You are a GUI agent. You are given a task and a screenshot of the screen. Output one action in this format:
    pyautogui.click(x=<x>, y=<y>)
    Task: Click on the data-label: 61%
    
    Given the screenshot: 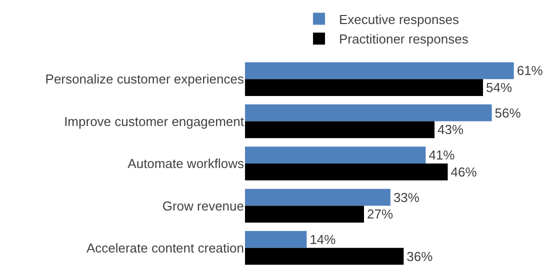 What is the action you would take?
    pyautogui.click(x=530, y=70)
    